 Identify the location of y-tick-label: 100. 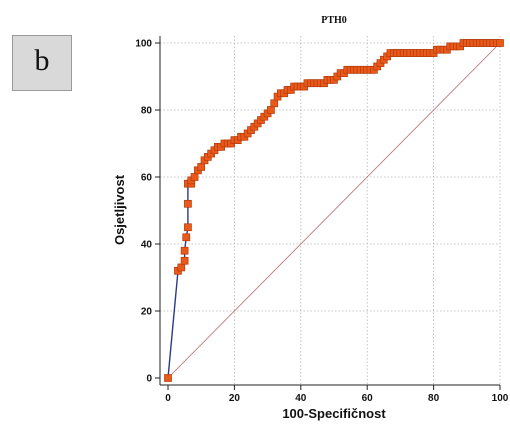
(143, 44).